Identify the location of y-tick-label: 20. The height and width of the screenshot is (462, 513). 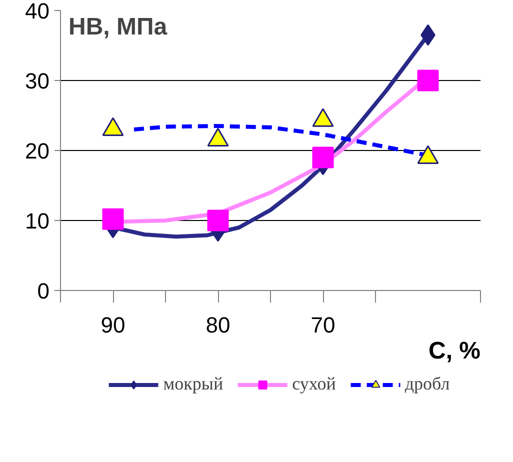
(37, 151).